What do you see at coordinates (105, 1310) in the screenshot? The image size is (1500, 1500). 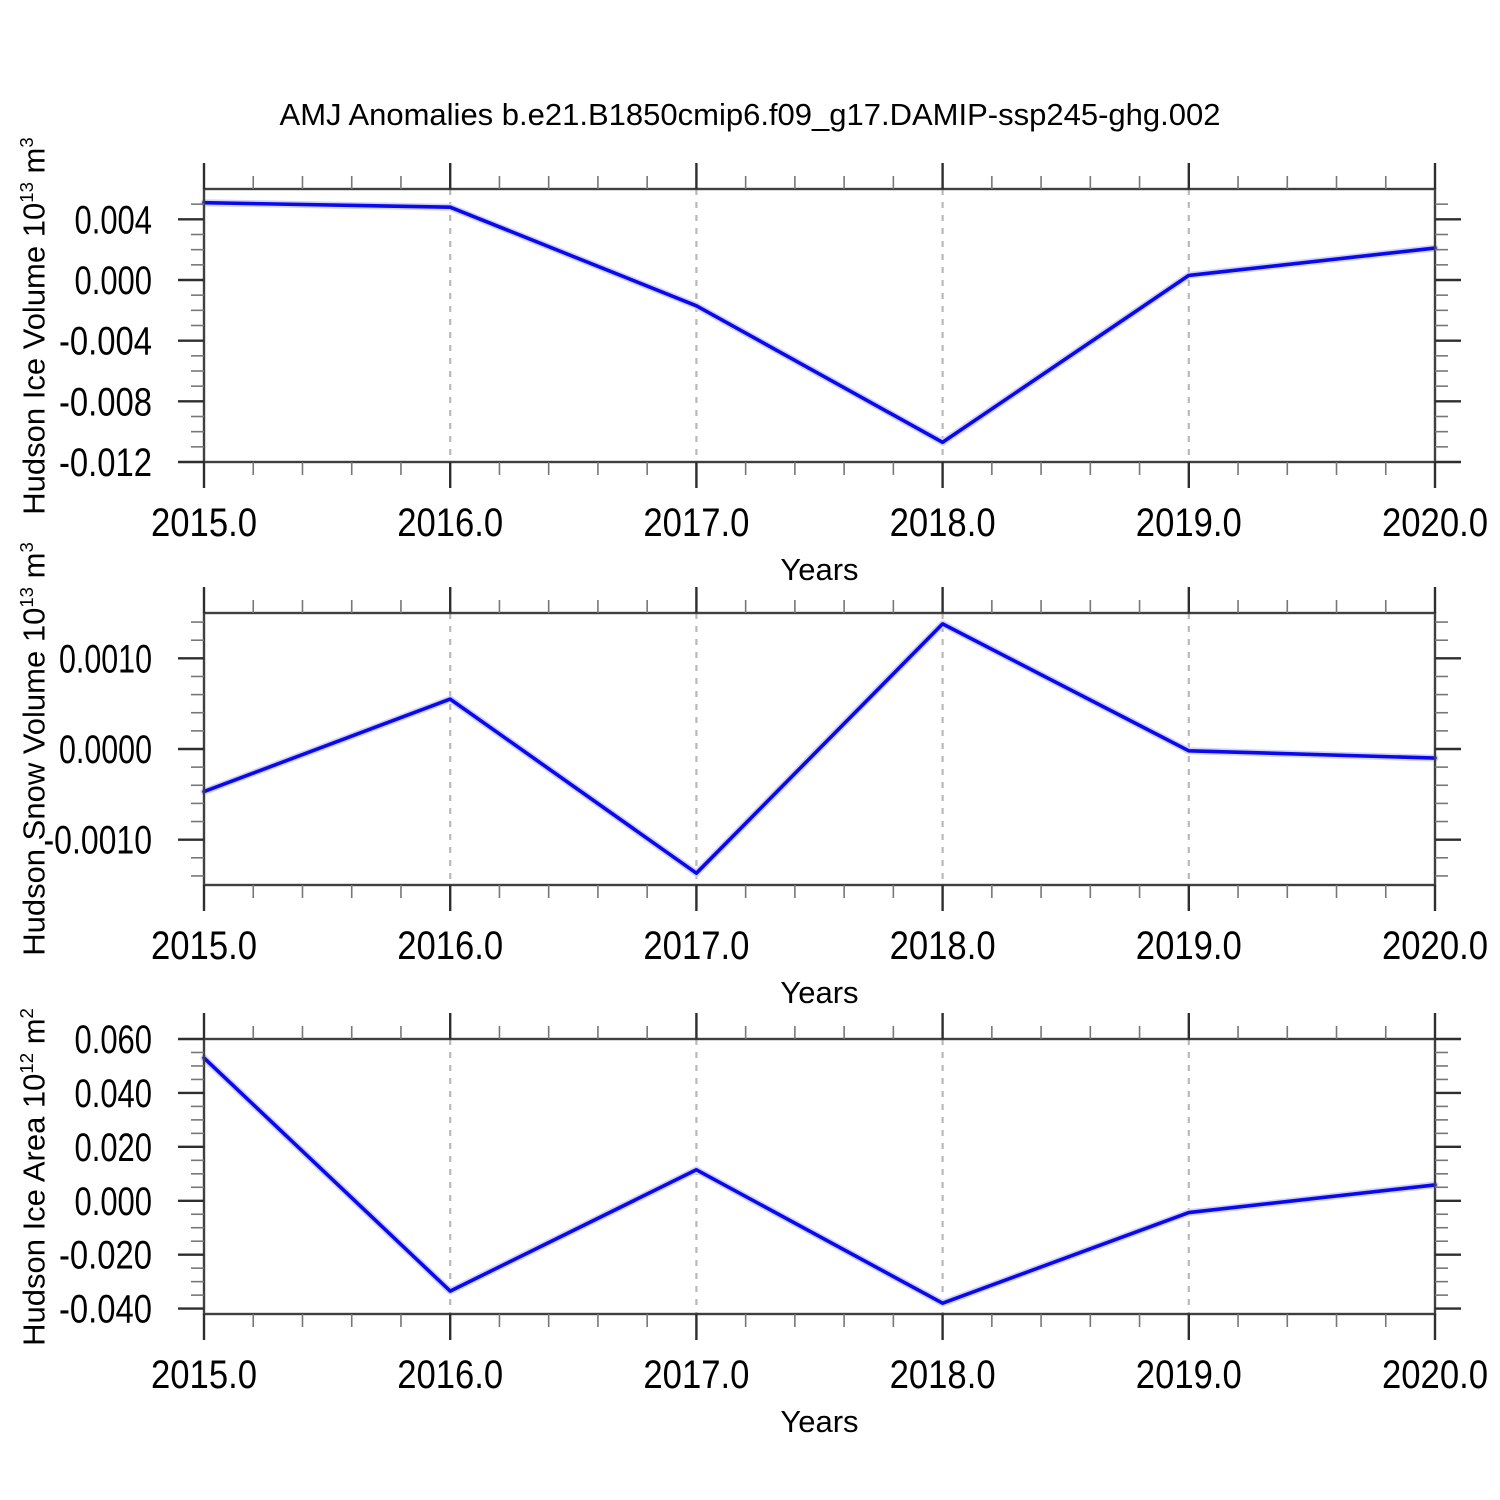 I see `y-tick-label: -0.040` at bounding box center [105, 1310].